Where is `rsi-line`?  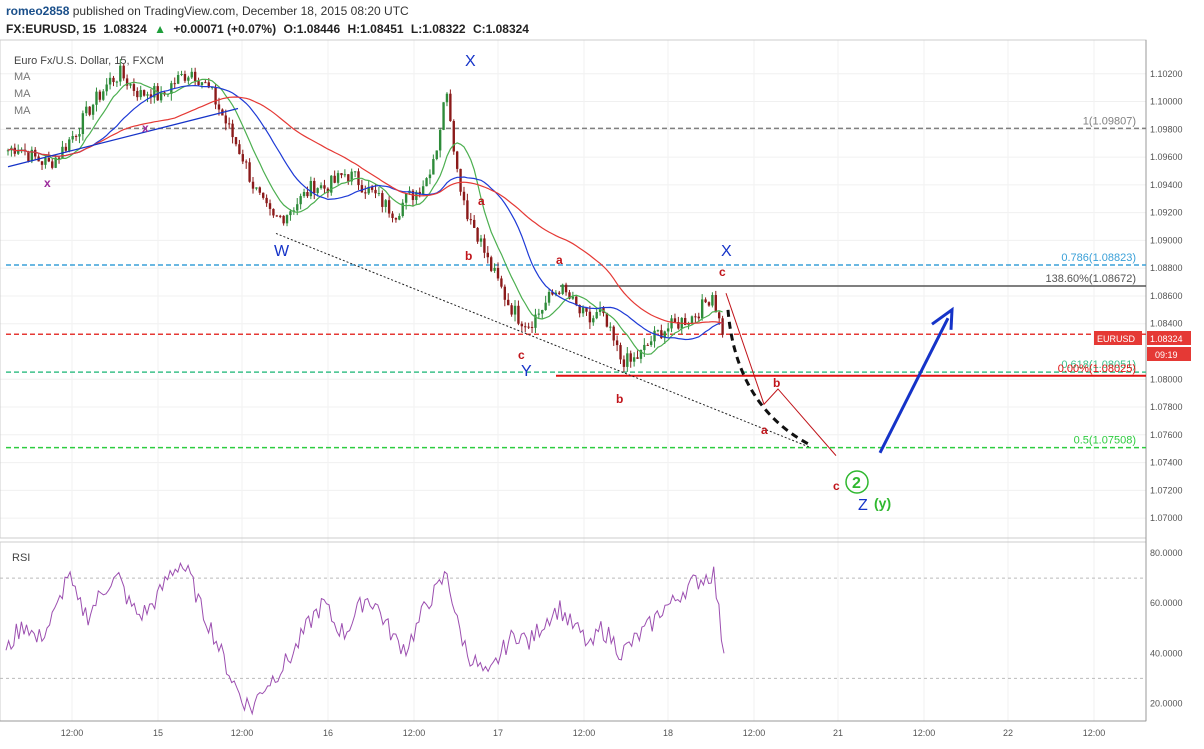 rsi-line is located at coordinates (365, 638).